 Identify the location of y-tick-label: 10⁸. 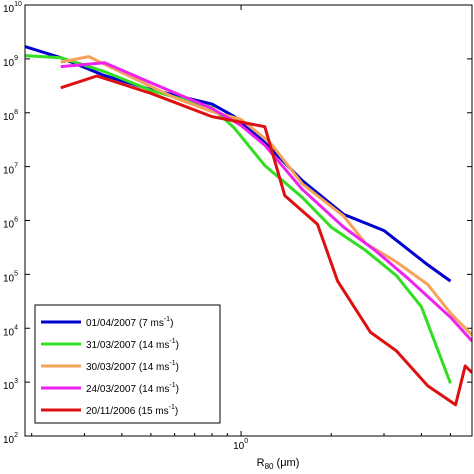
(10, 116).